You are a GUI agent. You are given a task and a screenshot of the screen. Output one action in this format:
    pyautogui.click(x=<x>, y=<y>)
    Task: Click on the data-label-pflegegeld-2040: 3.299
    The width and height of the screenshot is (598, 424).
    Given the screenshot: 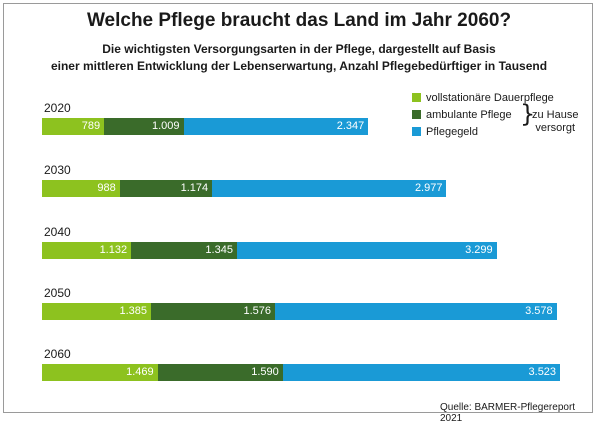 What is the action you would take?
    pyautogui.click(x=479, y=250)
    